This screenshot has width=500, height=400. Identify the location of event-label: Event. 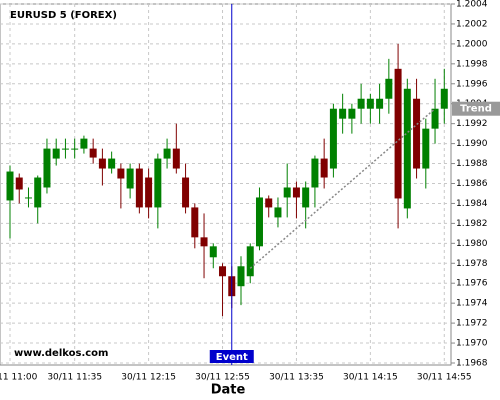
(232, 357).